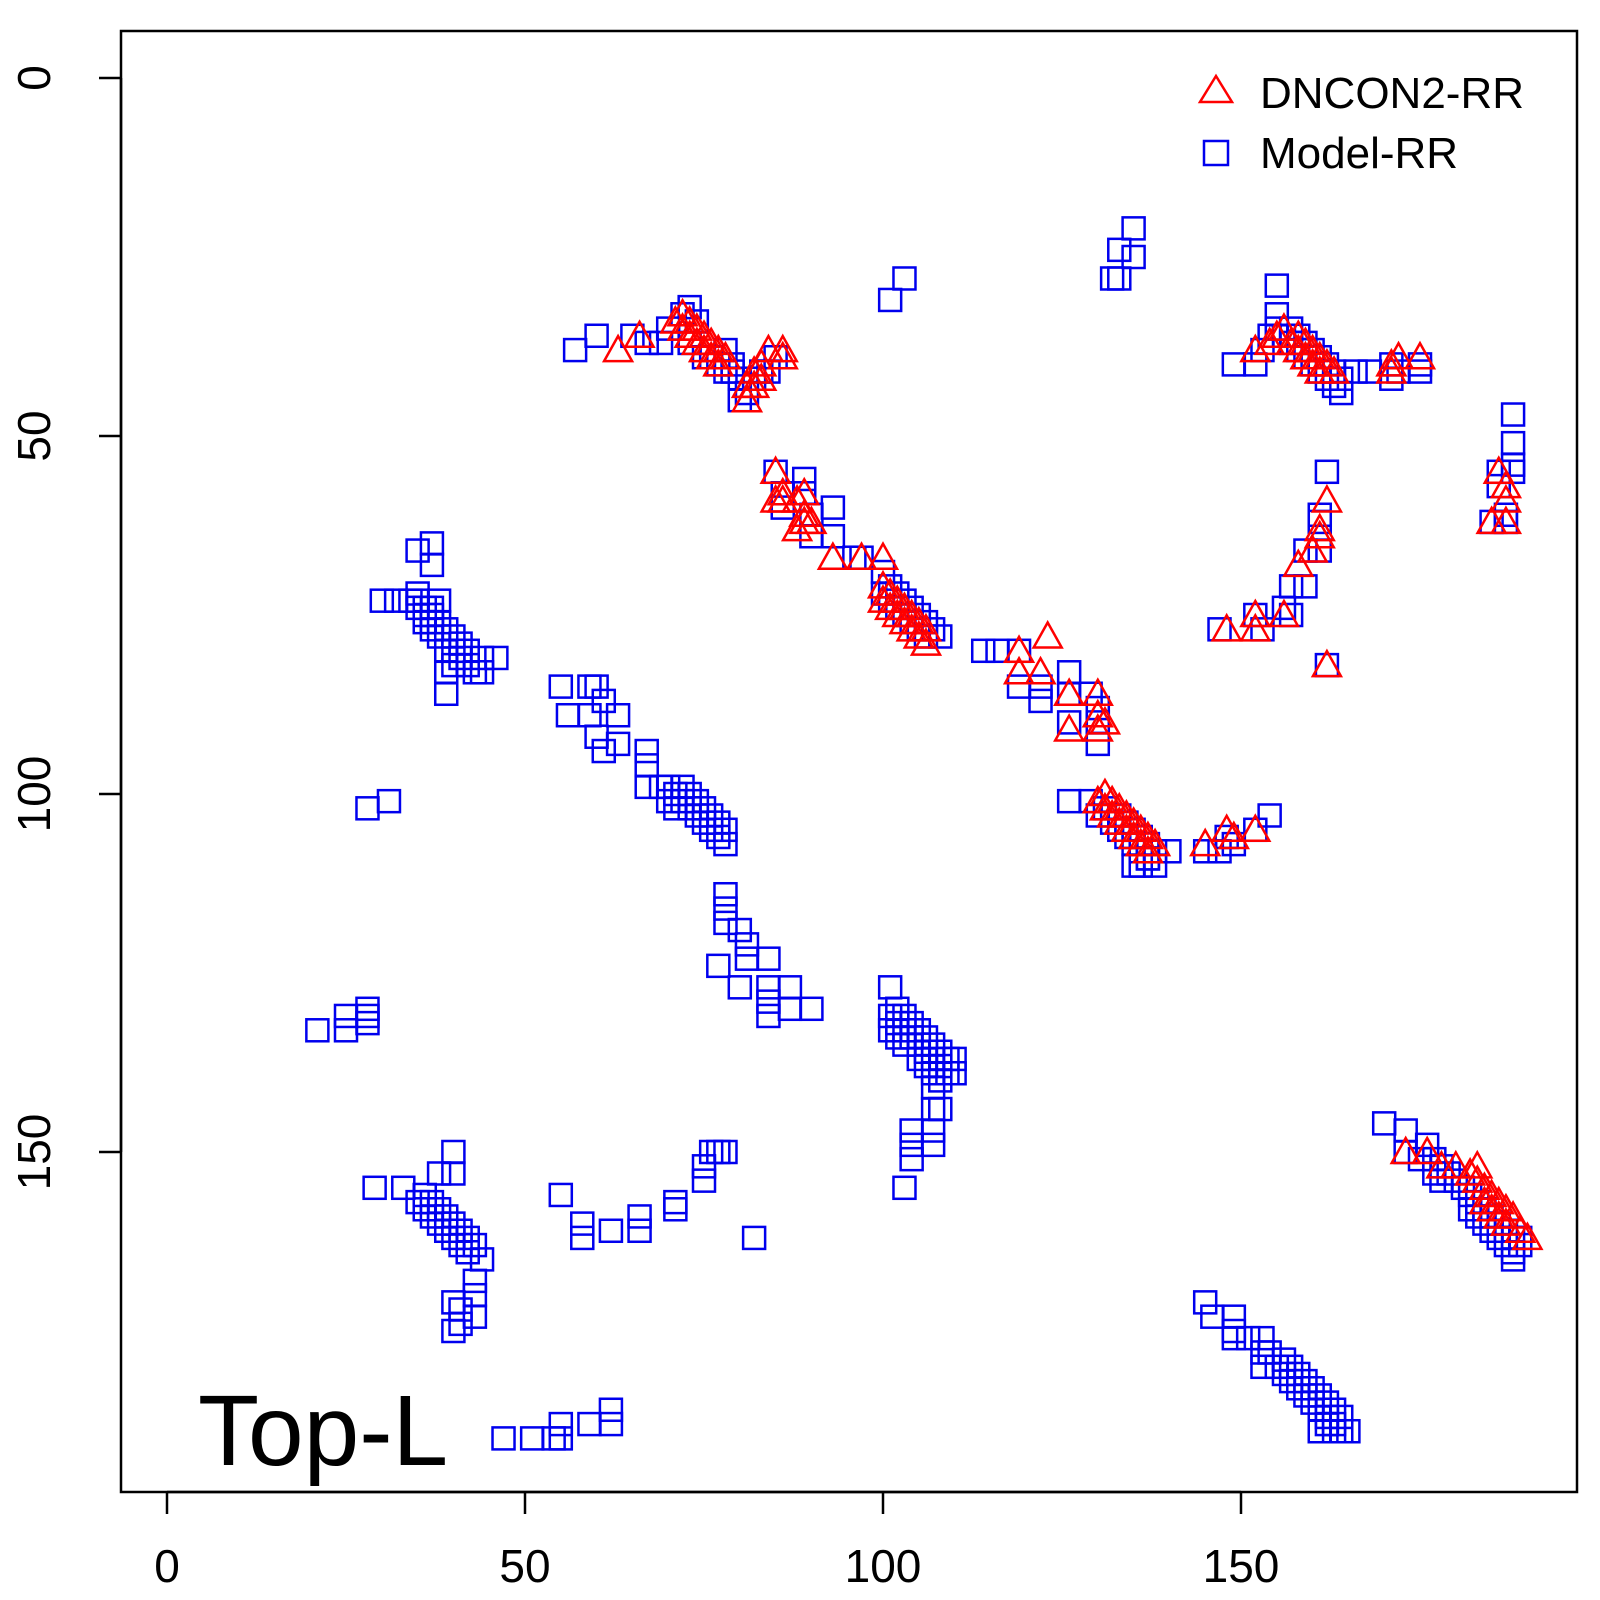 This screenshot has height=1600, width=1600. I want to click on legend-triangle-marker, so click(1216, 88).